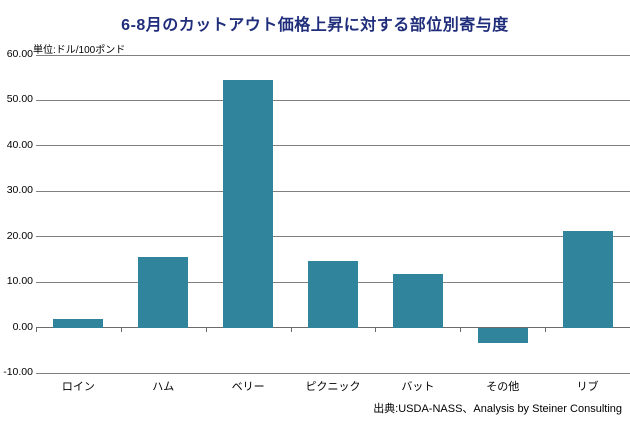 The height and width of the screenshot is (435, 630). I want to click on y-axis-tick-label: 30.00, so click(19, 190).